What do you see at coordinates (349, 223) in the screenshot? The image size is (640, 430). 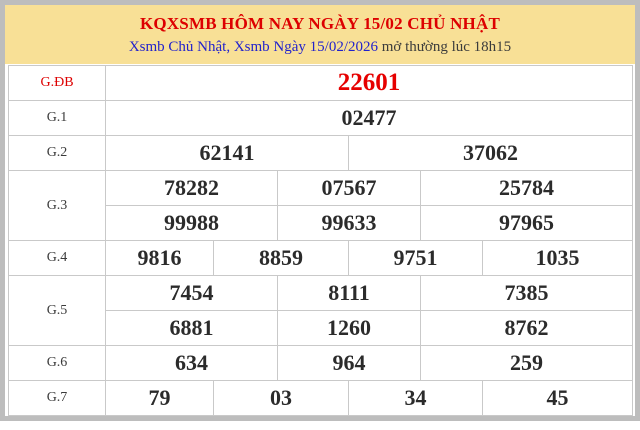 I see `prize-cell: 99633` at bounding box center [349, 223].